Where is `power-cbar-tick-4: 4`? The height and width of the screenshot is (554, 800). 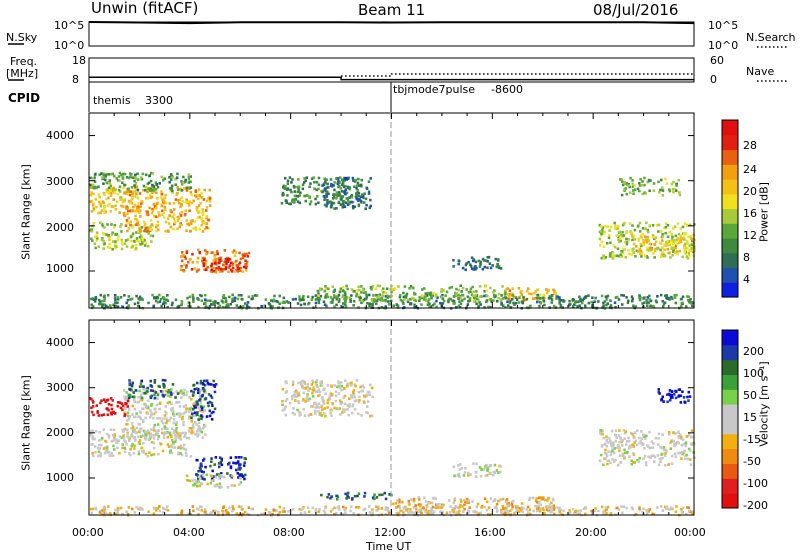
power-cbar-tick-4: 4 is located at coordinates (746, 279).